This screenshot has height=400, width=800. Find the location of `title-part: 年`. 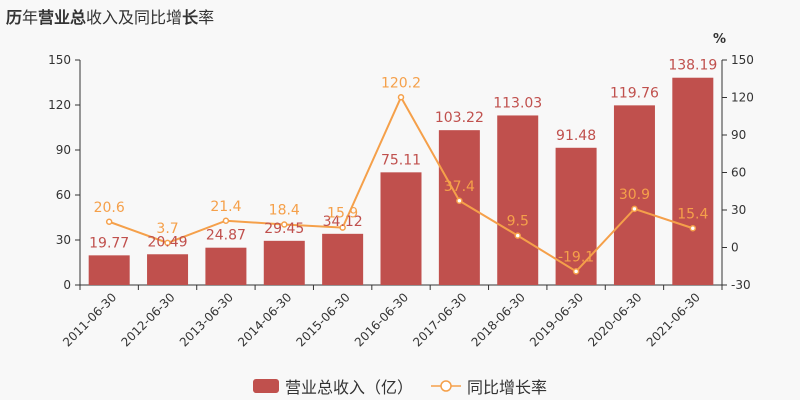

title-part: 年 is located at coordinates (30, 17).